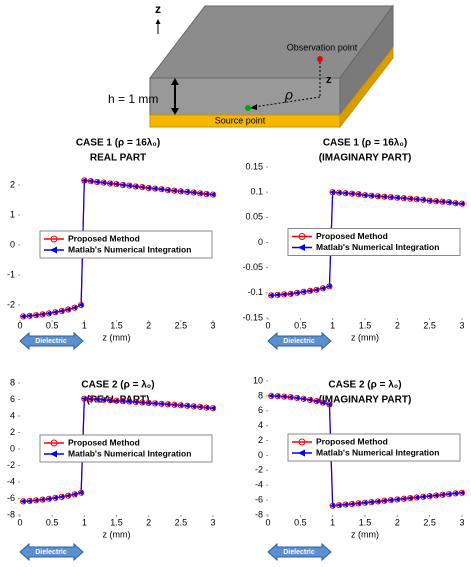  Describe the element at coordinates (260, 410) in the screenshot. I see `y-tick-label: 6` at that location.